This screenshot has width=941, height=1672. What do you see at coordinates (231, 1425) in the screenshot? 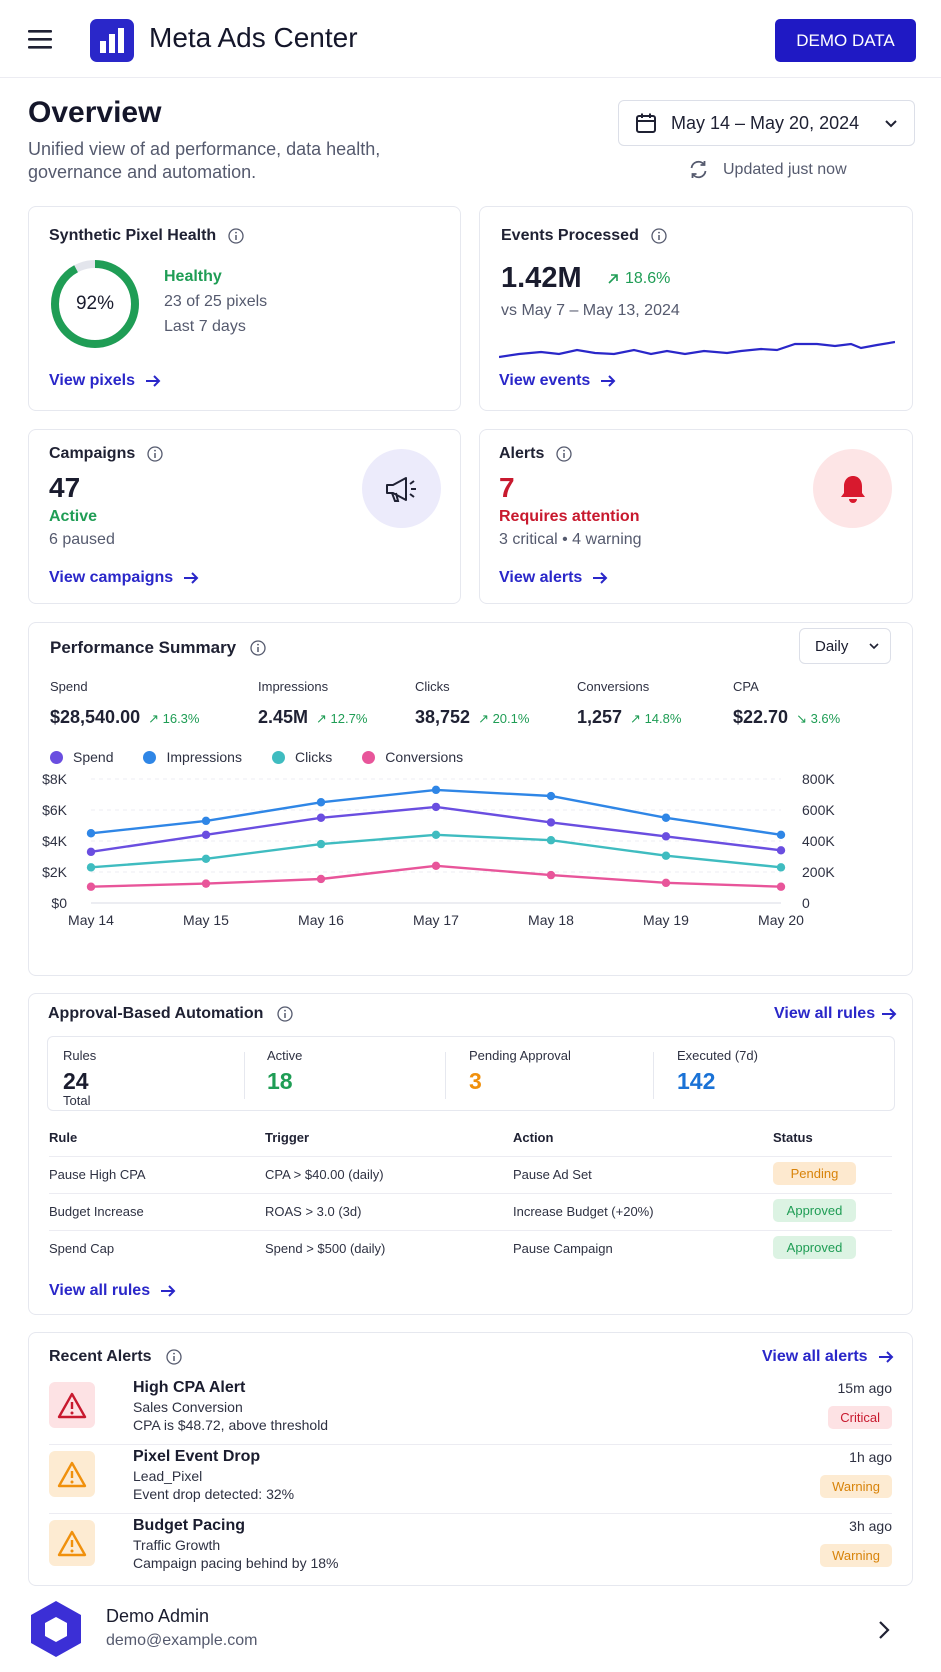
I see `alert-detail: CPA is $48.72, above threshold` at bounding box center [231, 1425].